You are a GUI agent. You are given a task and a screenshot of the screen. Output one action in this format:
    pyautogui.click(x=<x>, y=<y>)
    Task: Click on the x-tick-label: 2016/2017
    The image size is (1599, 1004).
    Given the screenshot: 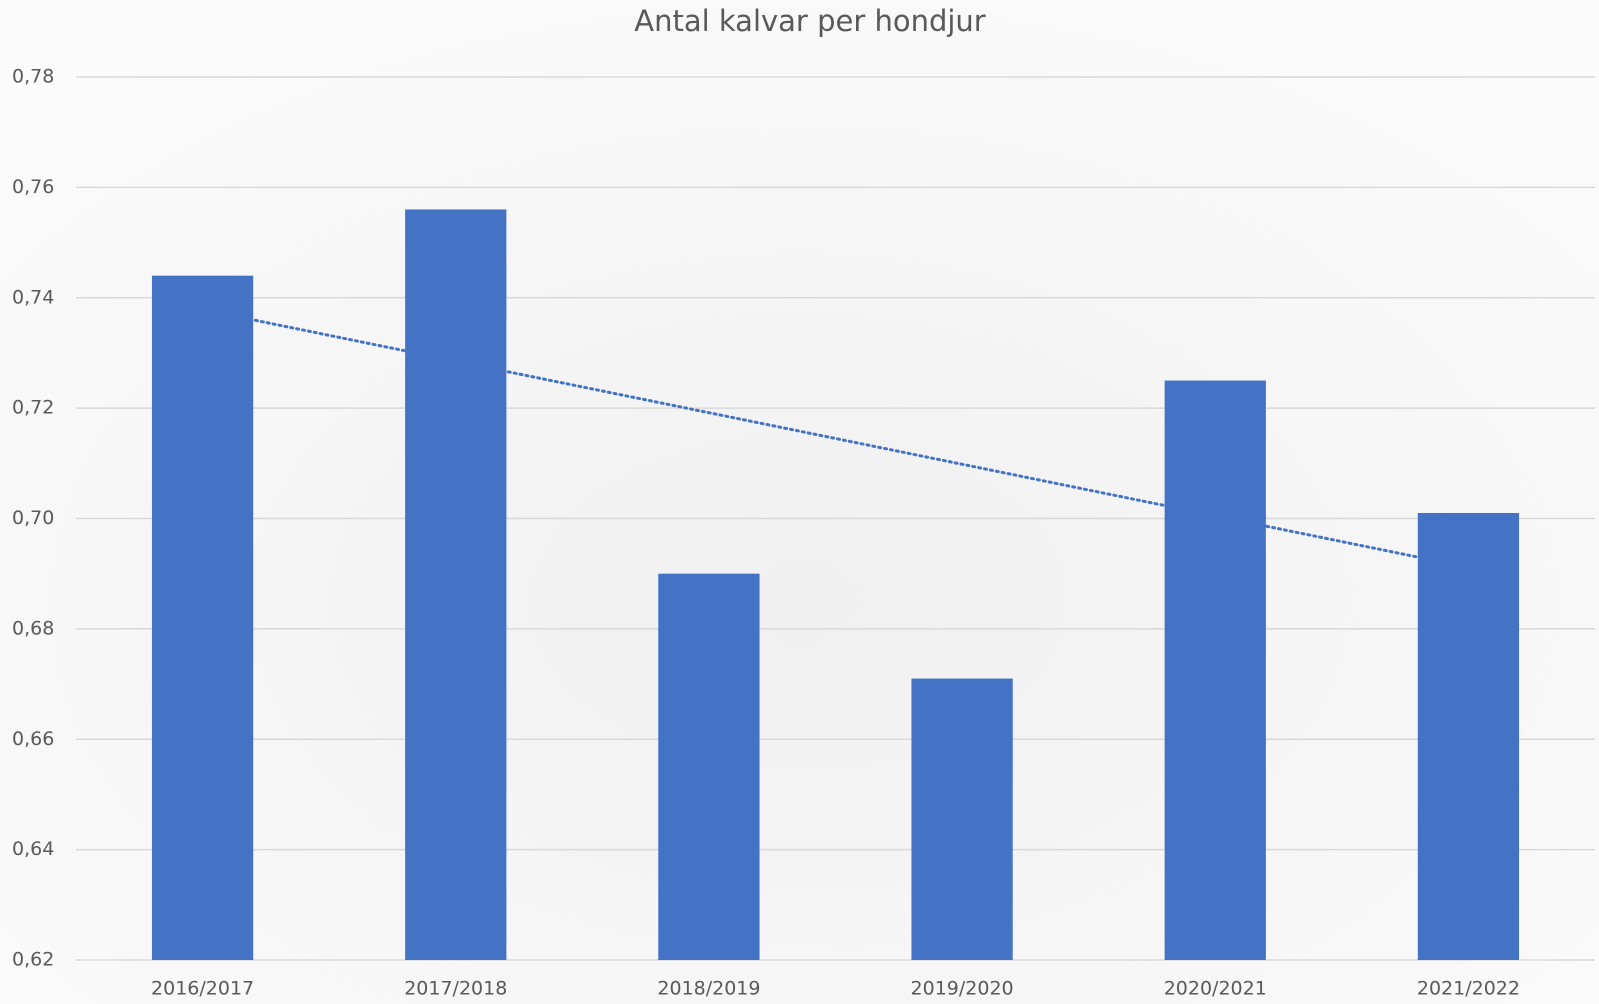 What is the action you would take?
    pyautogui.click(x=202, y=989)
    